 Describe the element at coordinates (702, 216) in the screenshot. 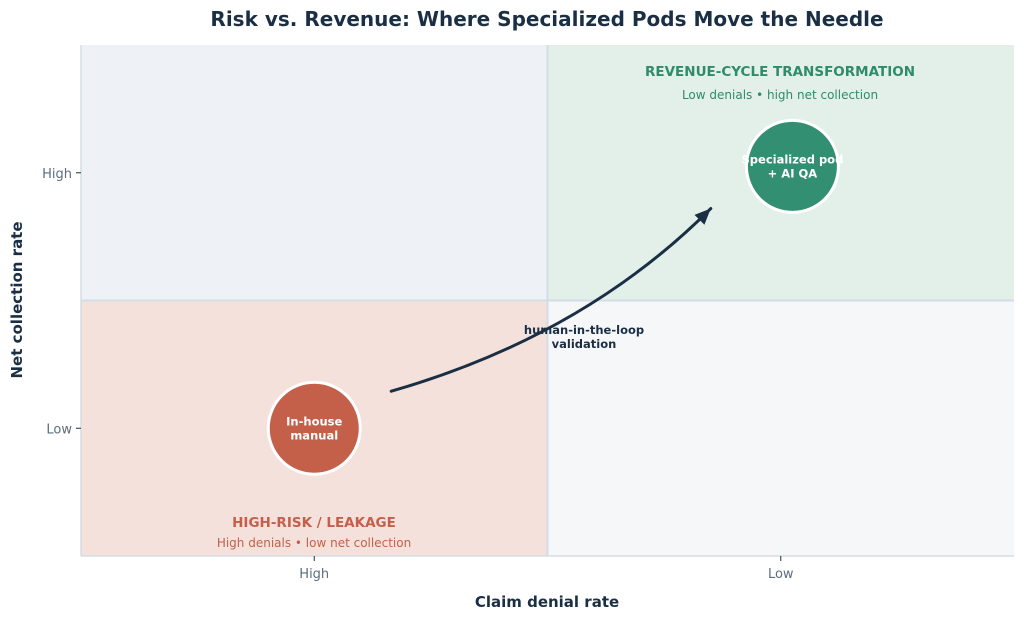

I see `arrow-head` at that location.